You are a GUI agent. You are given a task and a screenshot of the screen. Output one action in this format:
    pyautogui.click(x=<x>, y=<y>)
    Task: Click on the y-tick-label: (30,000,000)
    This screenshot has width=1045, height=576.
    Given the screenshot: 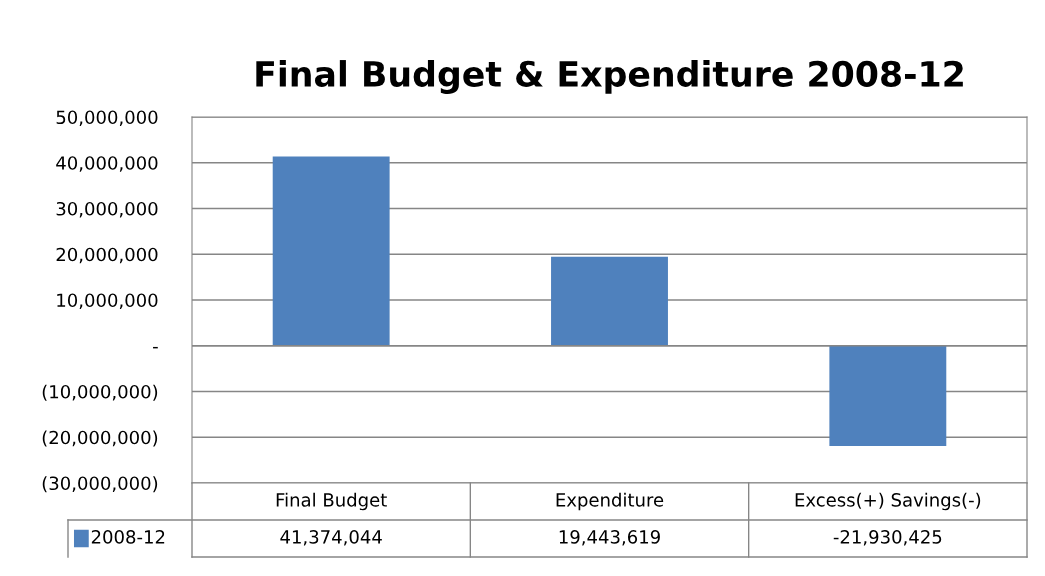 What is the action you would take?
    pyautogui.click(x=100, y=484)
    